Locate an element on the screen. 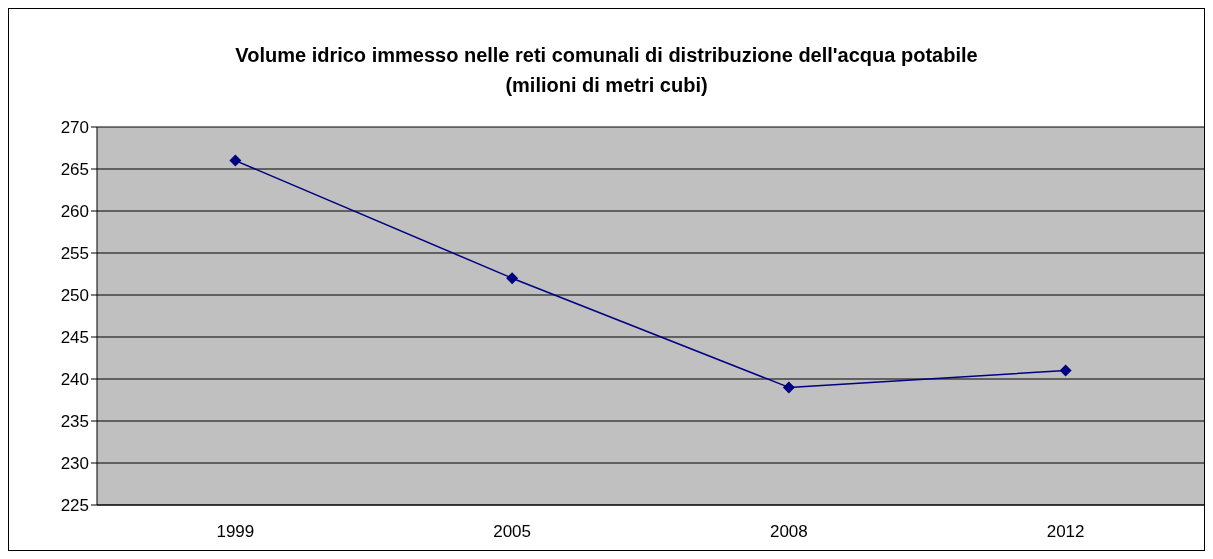 This screenshot has height=559, width=1213. x-tick-label: 2012 is located at coordinates (1065, 532).